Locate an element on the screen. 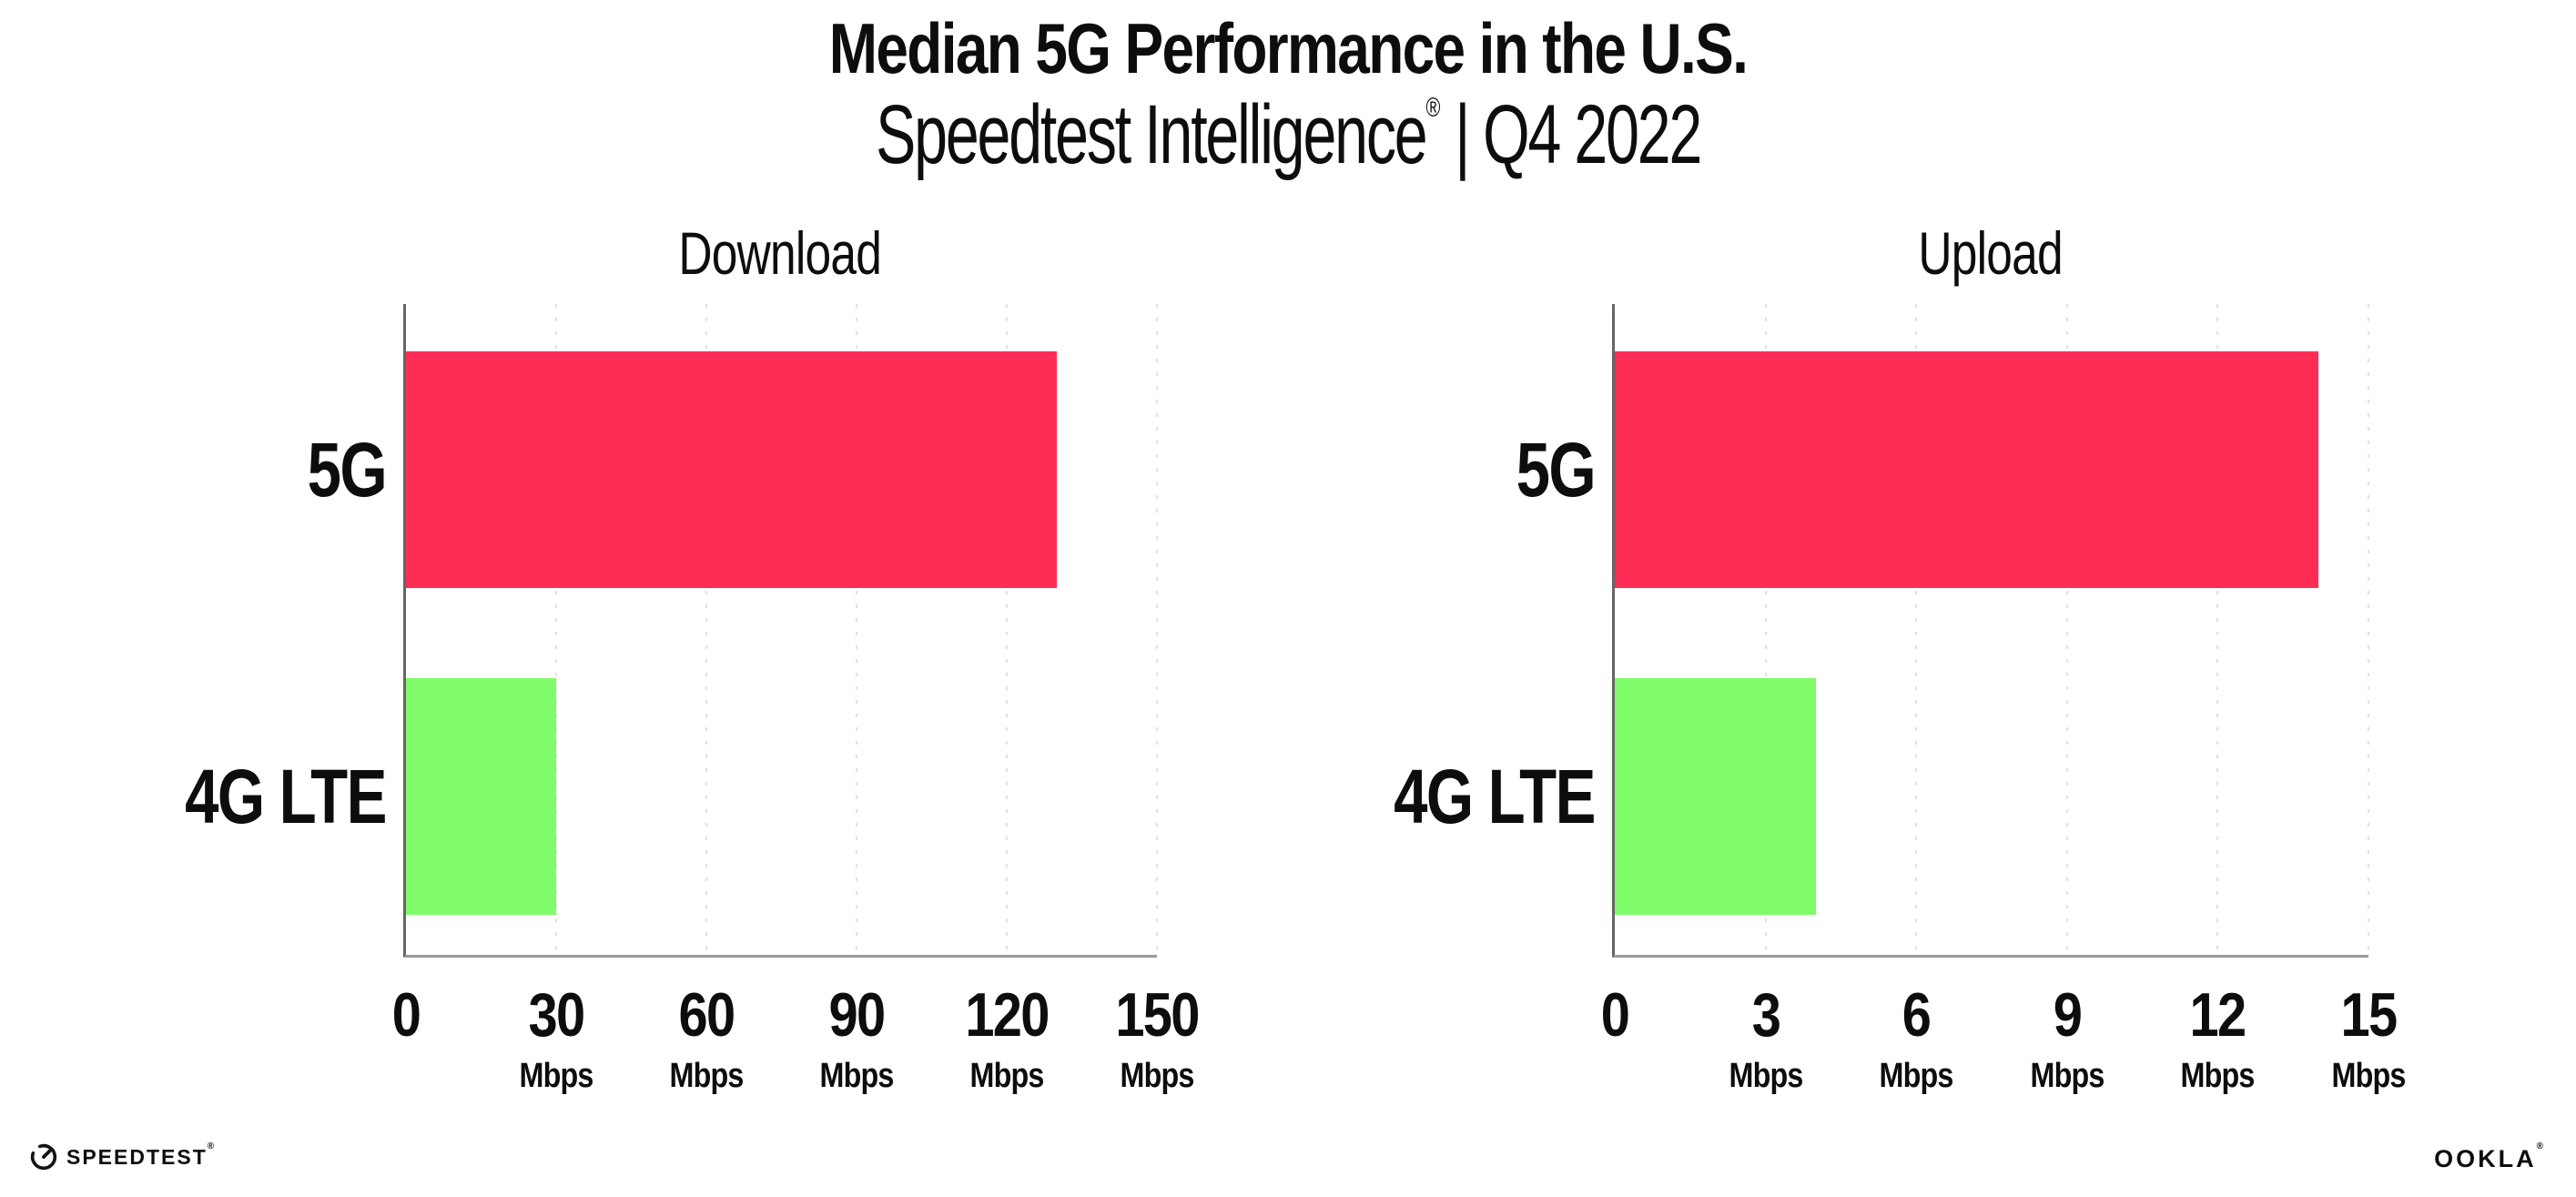  download-xtick-60: 60 Mbps is located at coordinates (706, 1038).